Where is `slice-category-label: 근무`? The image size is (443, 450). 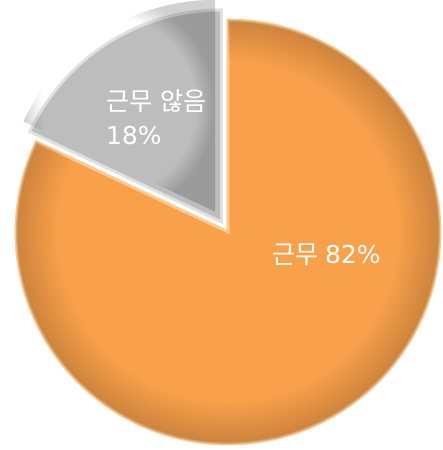
slice-category-label: 근무 is located at coordinates (295, 254).